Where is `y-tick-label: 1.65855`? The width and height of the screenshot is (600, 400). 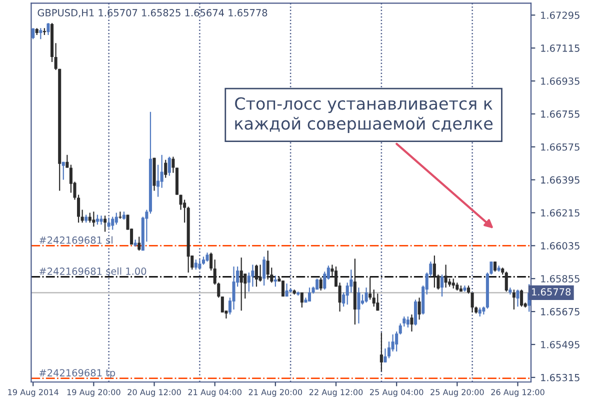 y-tick-label: 1.65855 is located at coordinates (560, 278).